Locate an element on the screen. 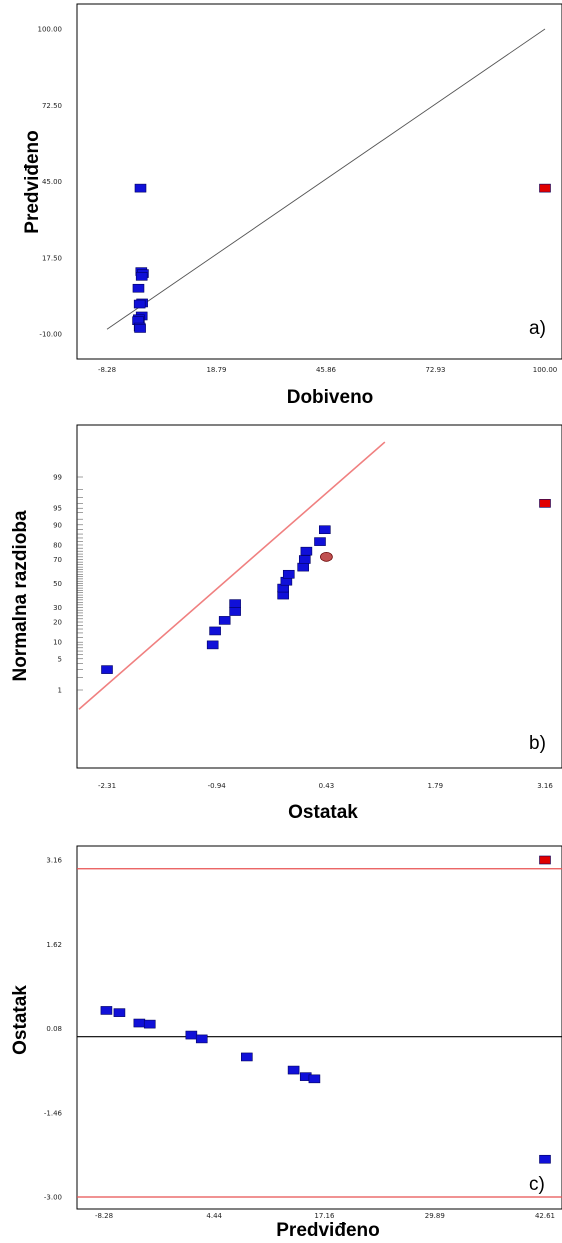 The image size is (562, 1243). y-tick-label: 50 is located at coordinates (57, 584).